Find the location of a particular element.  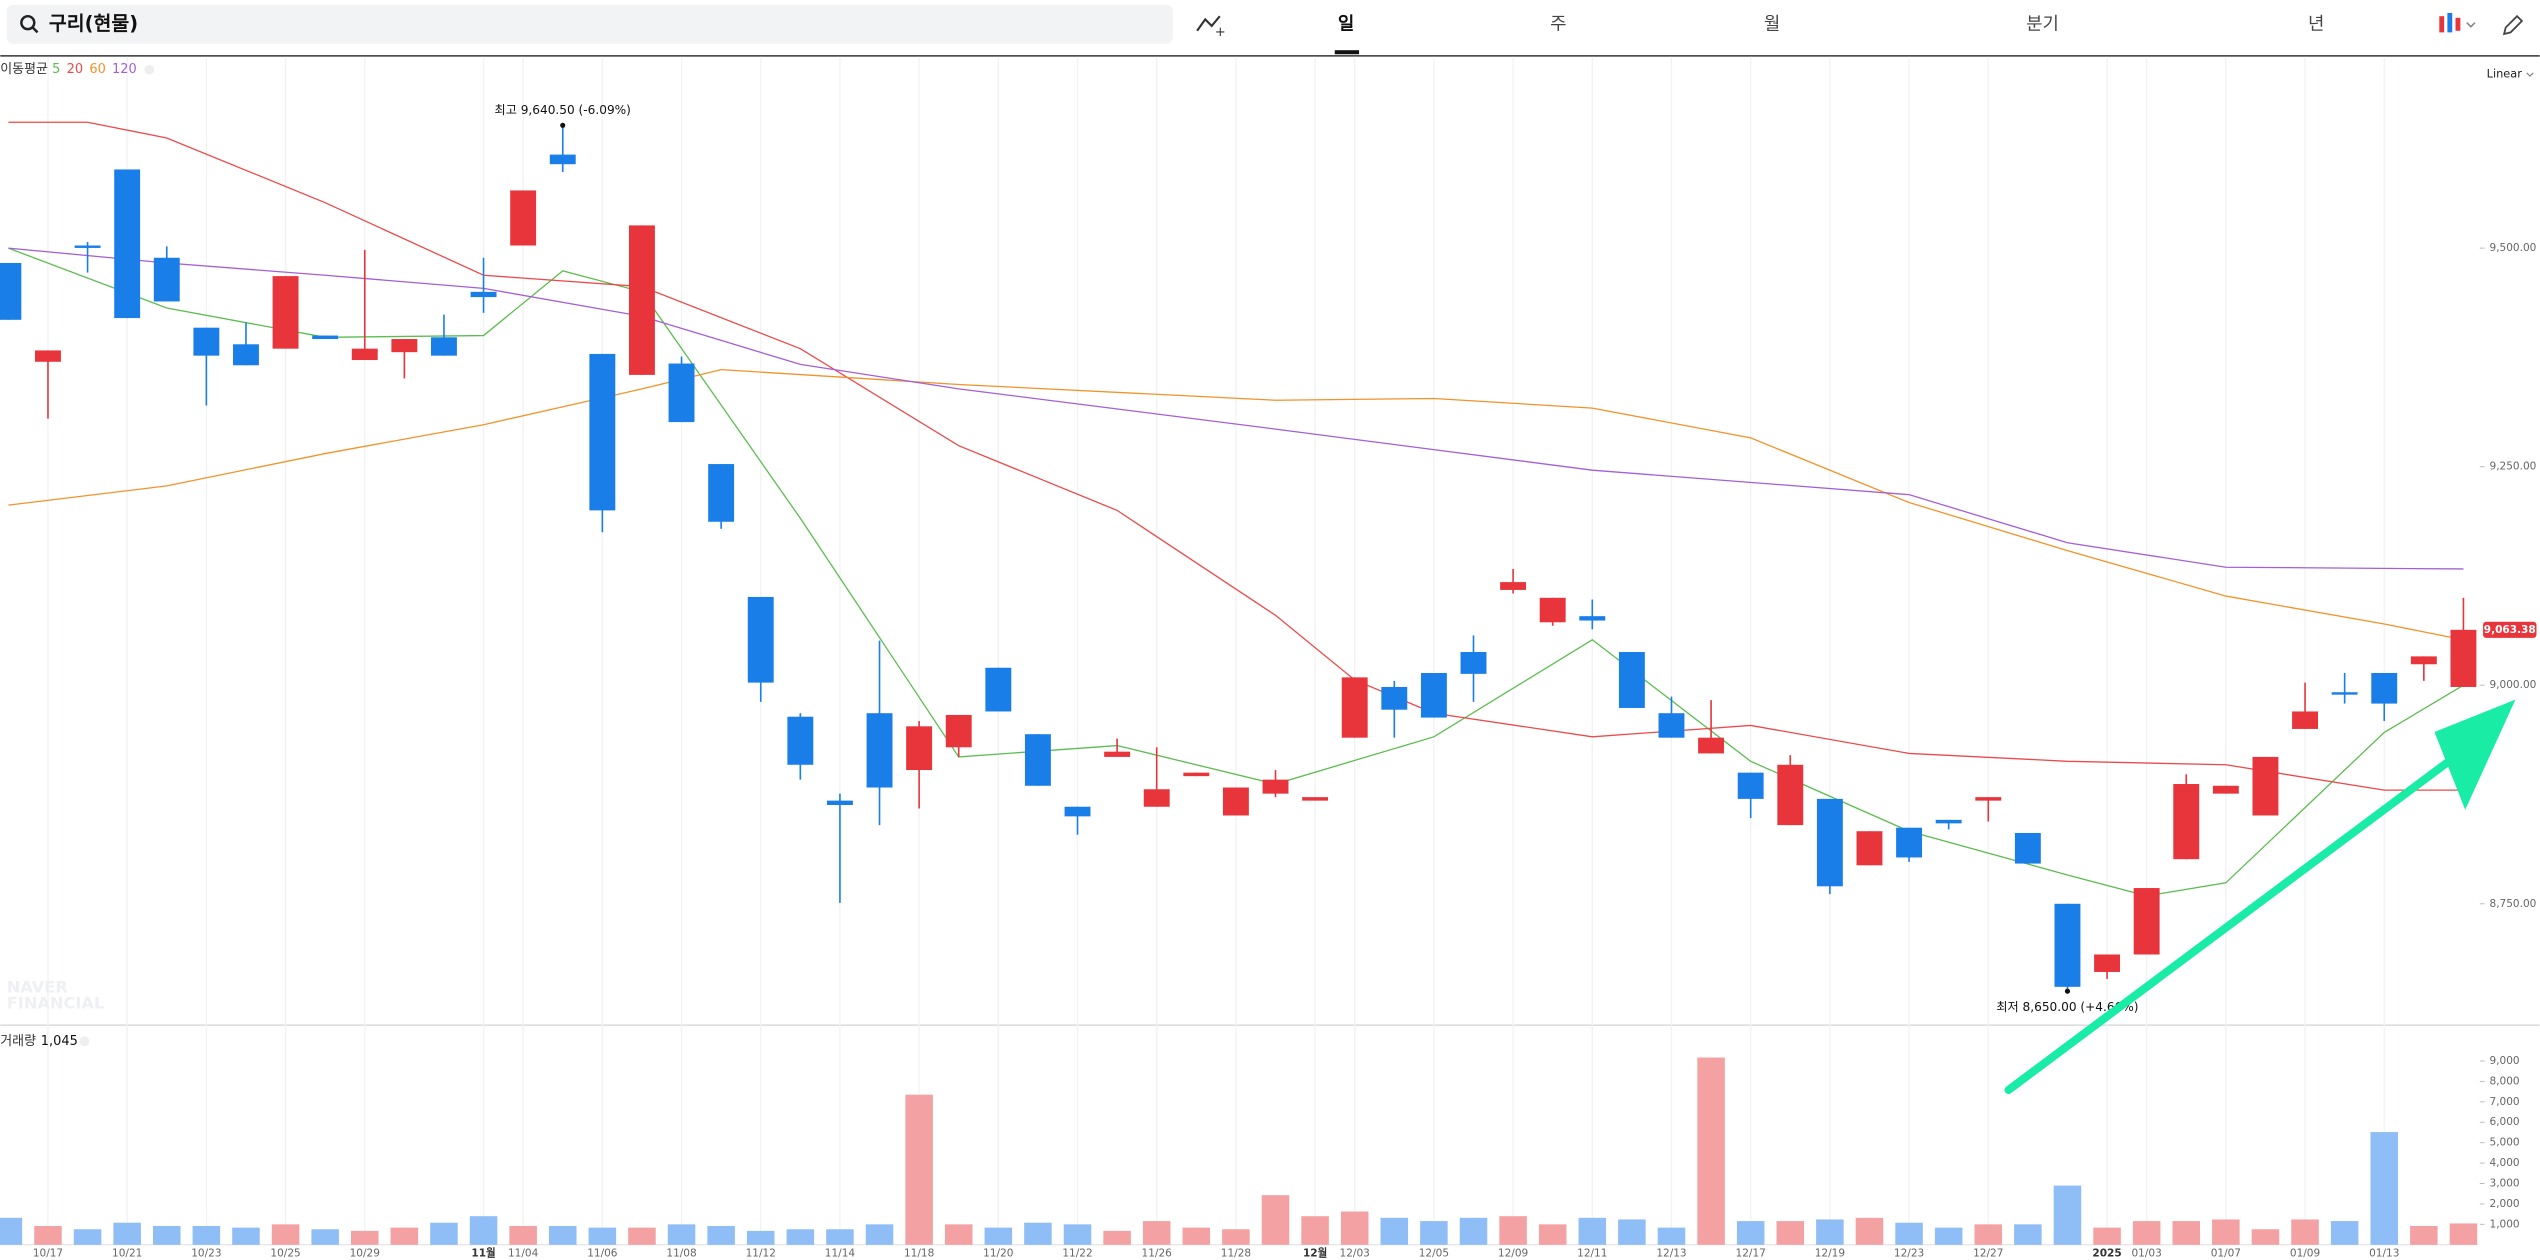

volume-title: 거래량 is located at coordinates (18, 1041).